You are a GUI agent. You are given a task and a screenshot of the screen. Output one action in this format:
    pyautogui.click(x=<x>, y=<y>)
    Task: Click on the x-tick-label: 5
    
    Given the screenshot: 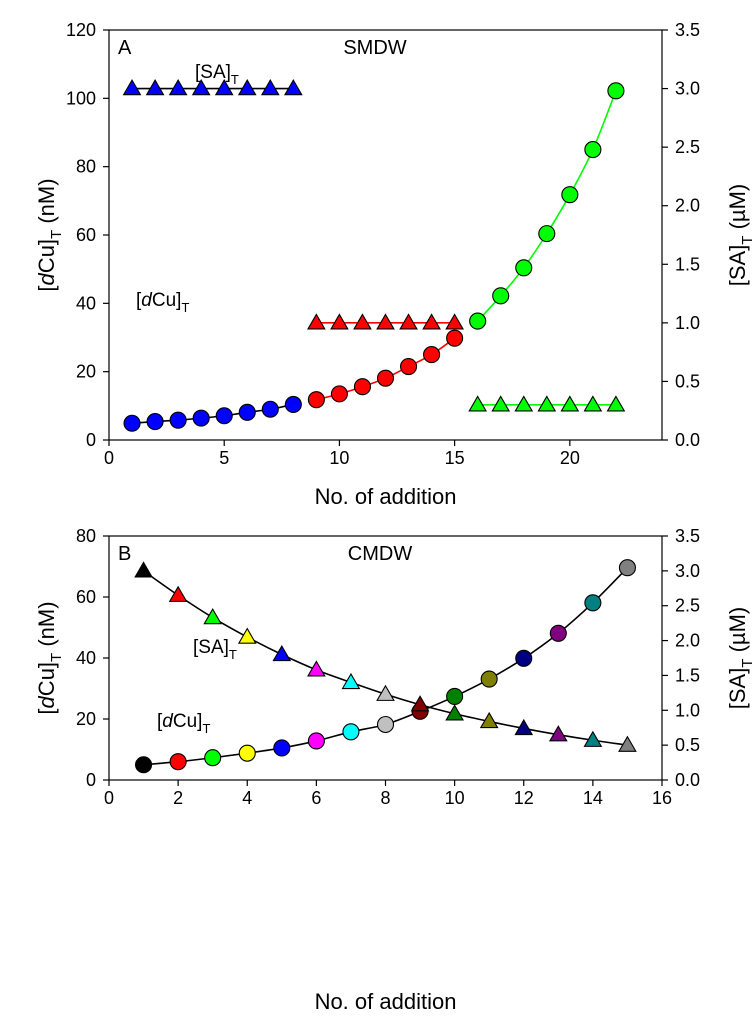 What is the action you would take?
    pyautogui.click(x=224, y=458)
    